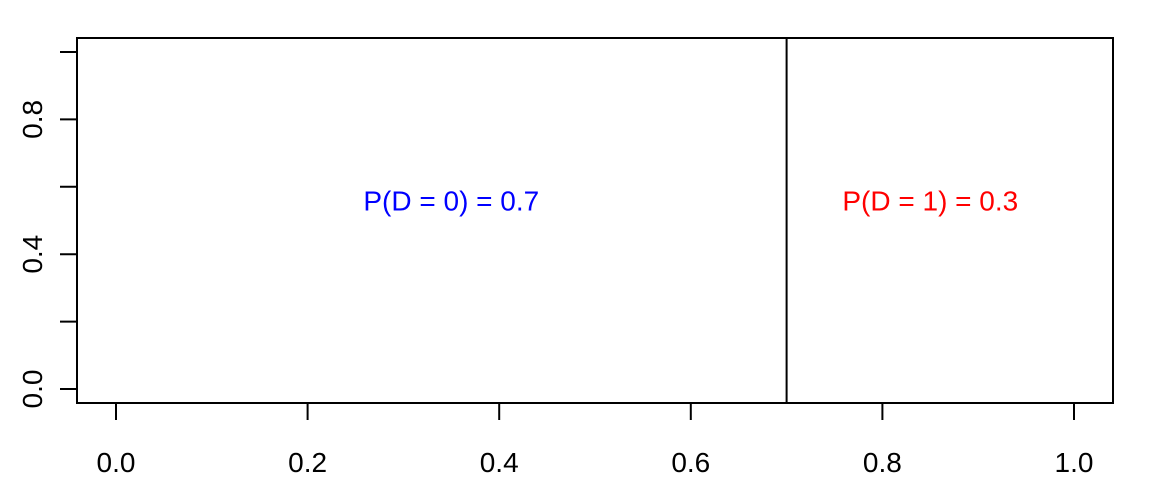 This screenshot has width=1152, height=480. Describe the element at coordinates (882, 462) in the screenshot. I see `x-tick-label: 0.8` at that location.